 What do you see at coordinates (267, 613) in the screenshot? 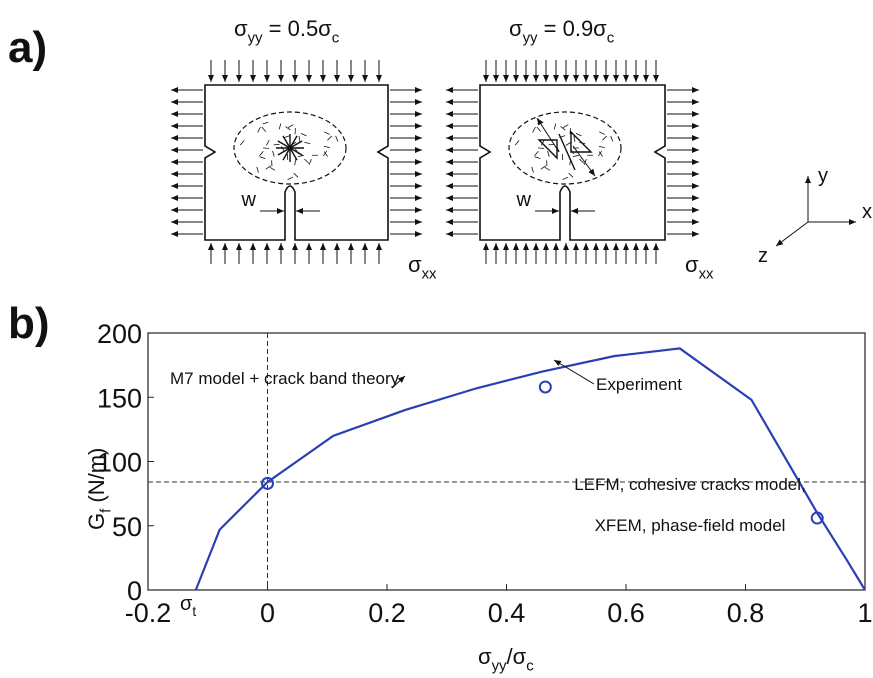
I see `x-tick-label: 0` at bounding box center [267, 613].